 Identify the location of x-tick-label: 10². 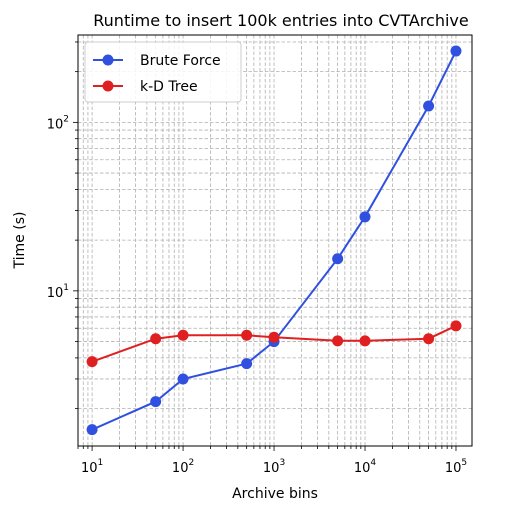
(183, 467).